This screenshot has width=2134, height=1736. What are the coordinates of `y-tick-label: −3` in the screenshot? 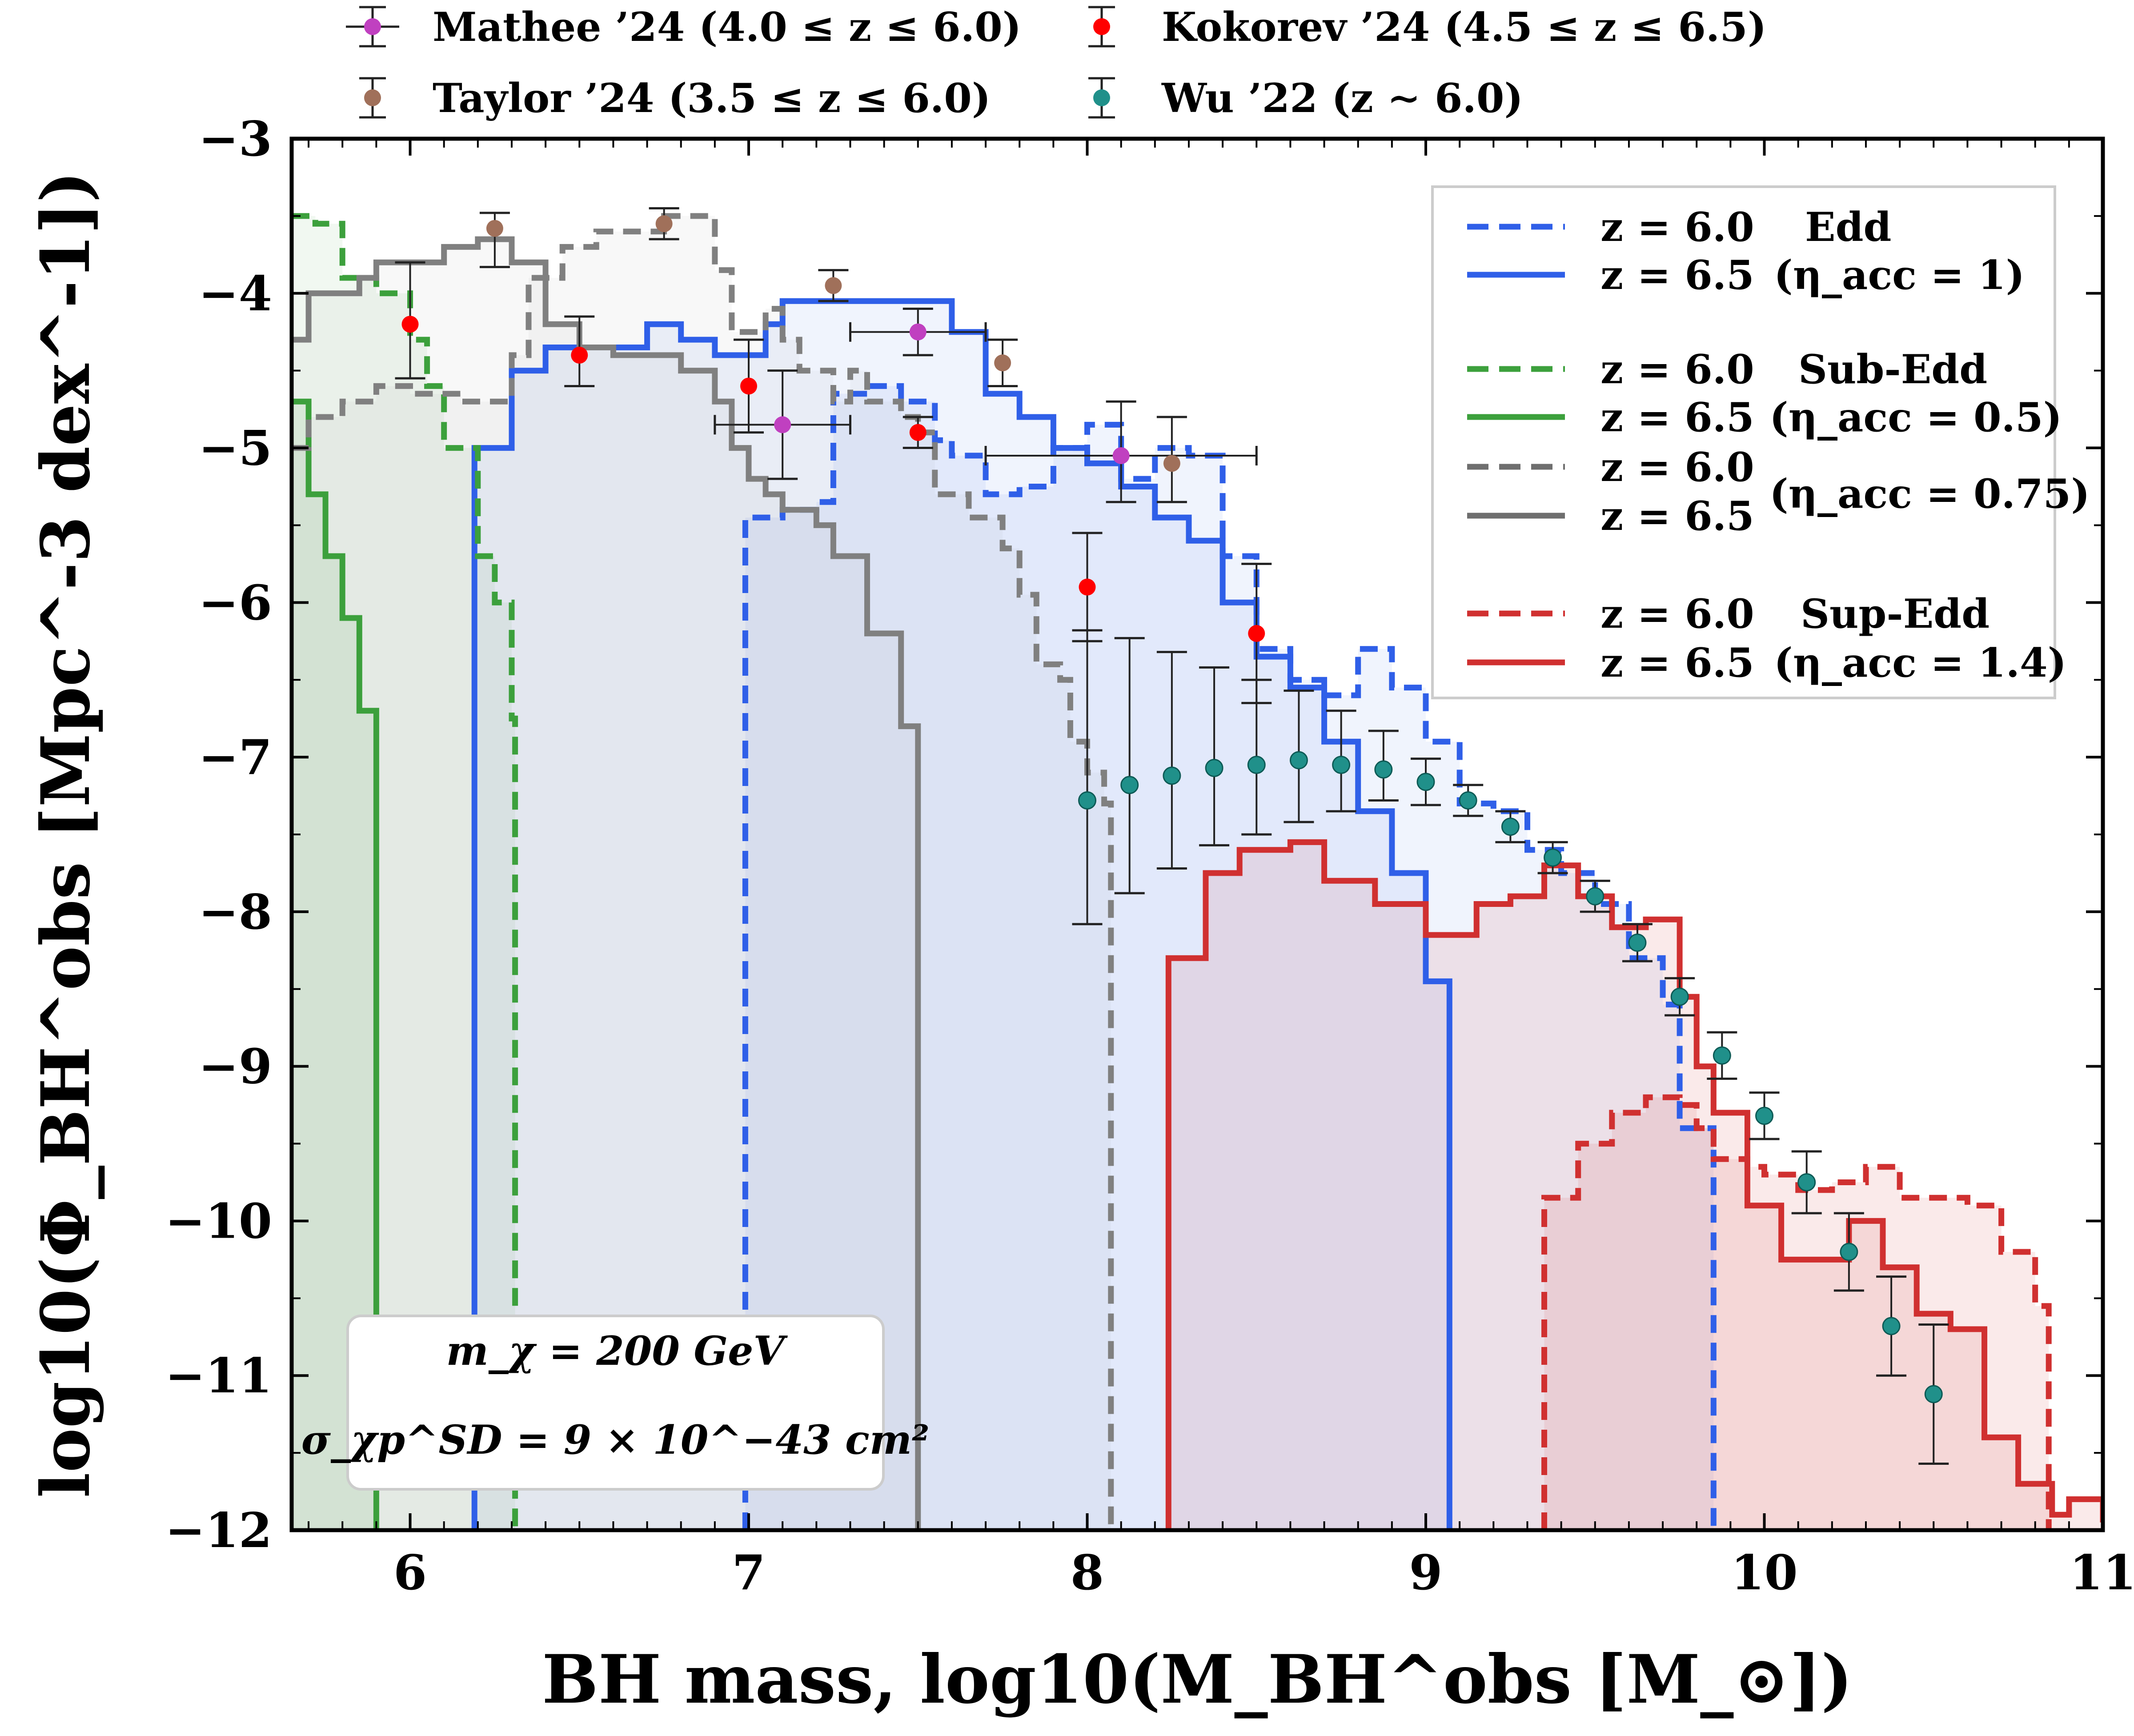 It's located at (235, 139).